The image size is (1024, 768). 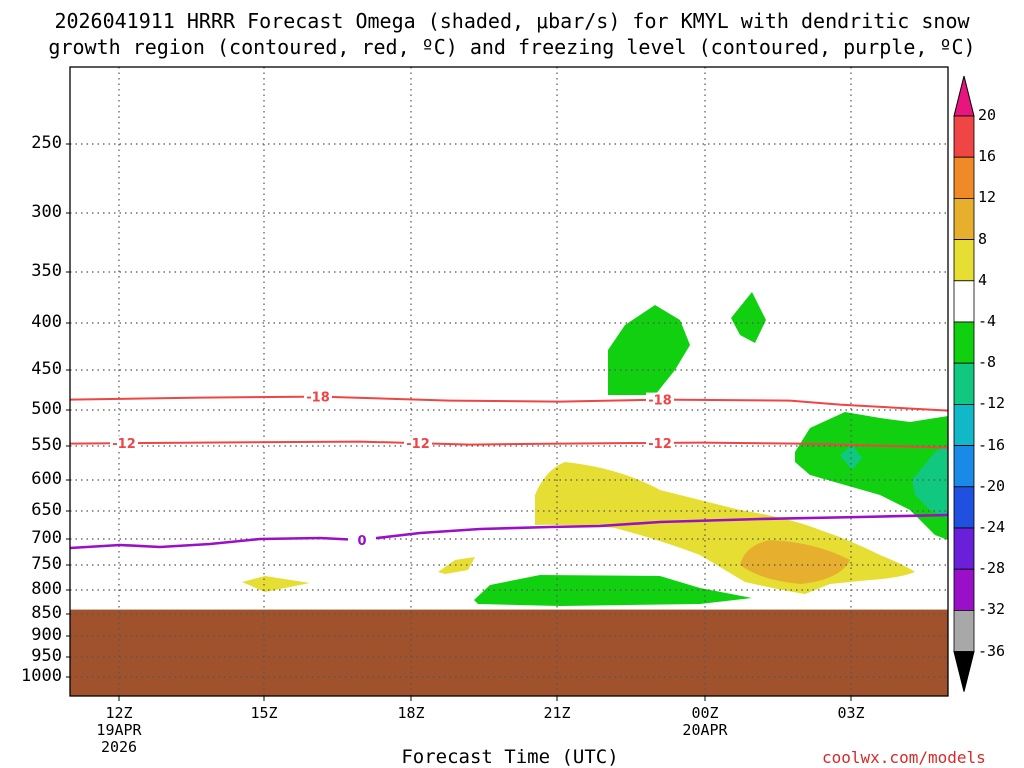 What do you see at coordinates (795, 562) in the screenshot?
I see `omega-shade-orange` at bounding box center [795, 562].